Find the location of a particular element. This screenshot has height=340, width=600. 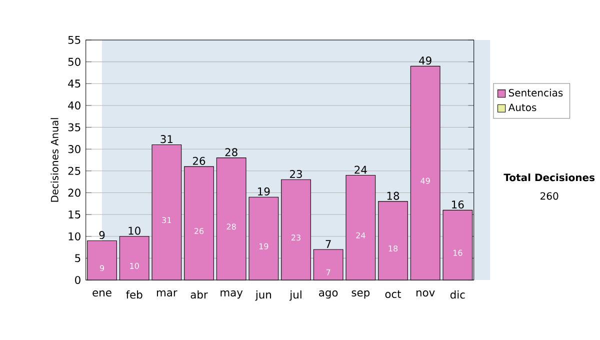

data-label: 18 is located at coordinates (393, 248).